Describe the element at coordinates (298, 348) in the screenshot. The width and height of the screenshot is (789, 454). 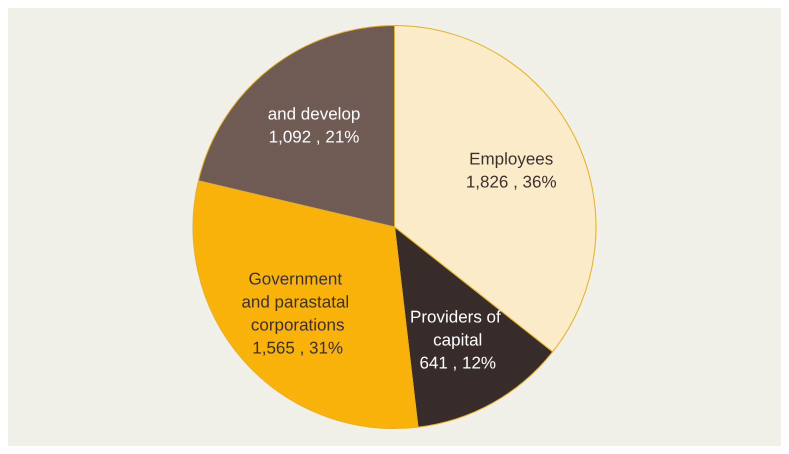
I see `data-label: 1,565 , 31%` at that location.